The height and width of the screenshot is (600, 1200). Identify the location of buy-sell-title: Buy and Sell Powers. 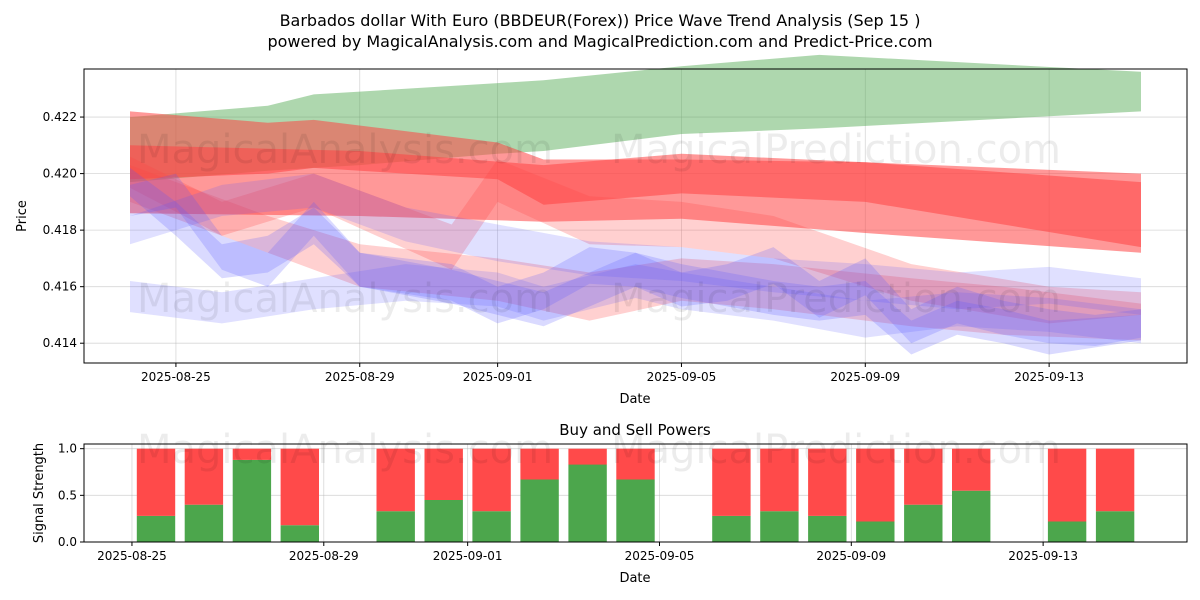
(635, 430).